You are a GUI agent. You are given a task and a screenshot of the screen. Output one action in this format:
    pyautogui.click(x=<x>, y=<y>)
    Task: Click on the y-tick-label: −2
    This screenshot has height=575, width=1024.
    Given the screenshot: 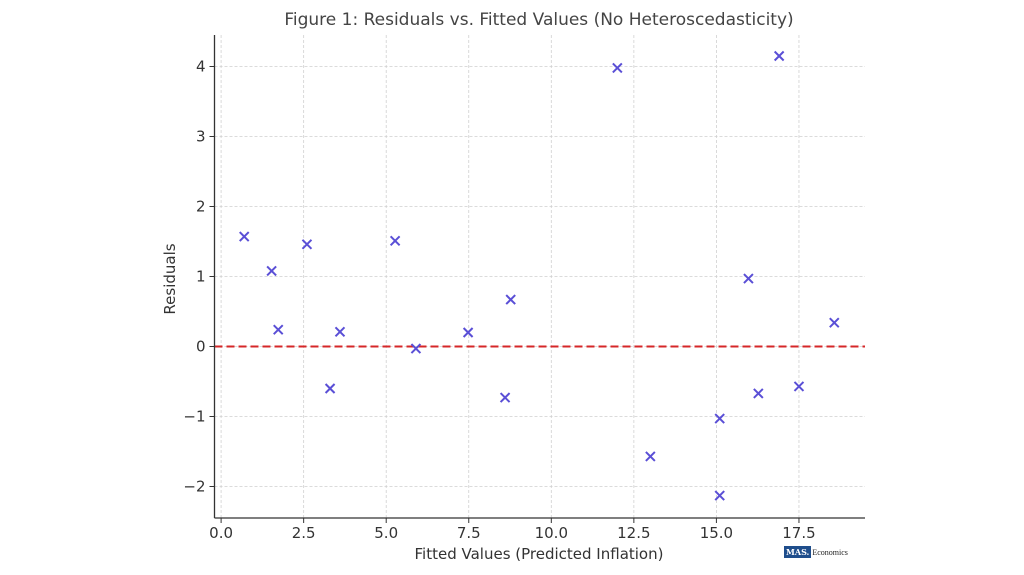 What is the action you would take?
    pyautogui.click(x=194, y=487)
    